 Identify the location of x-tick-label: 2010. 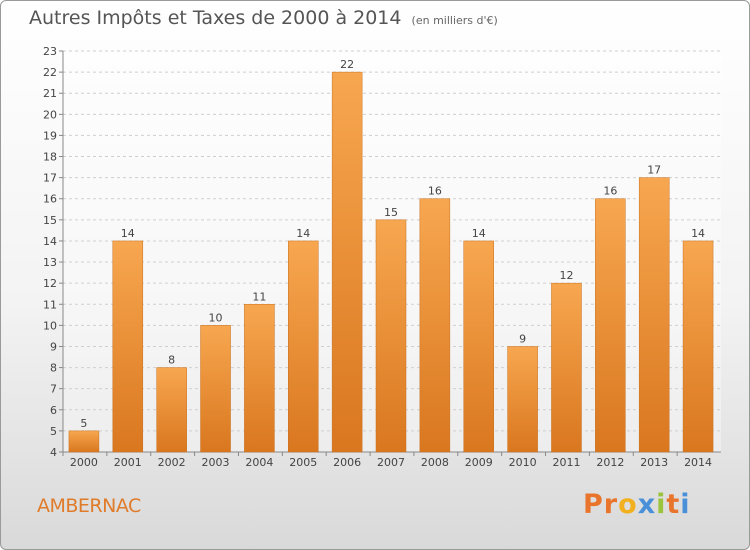
(523, 462).